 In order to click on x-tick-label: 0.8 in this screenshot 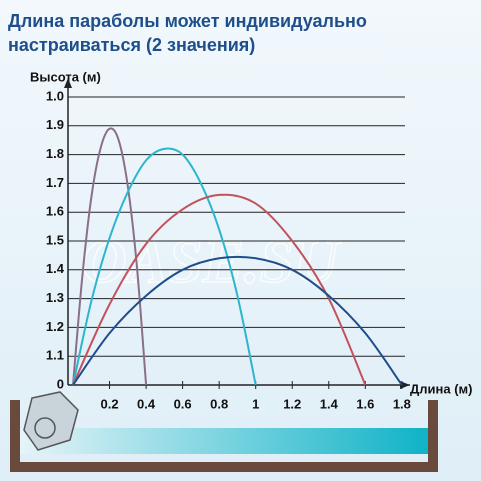, I will do `click(219, 403)`.